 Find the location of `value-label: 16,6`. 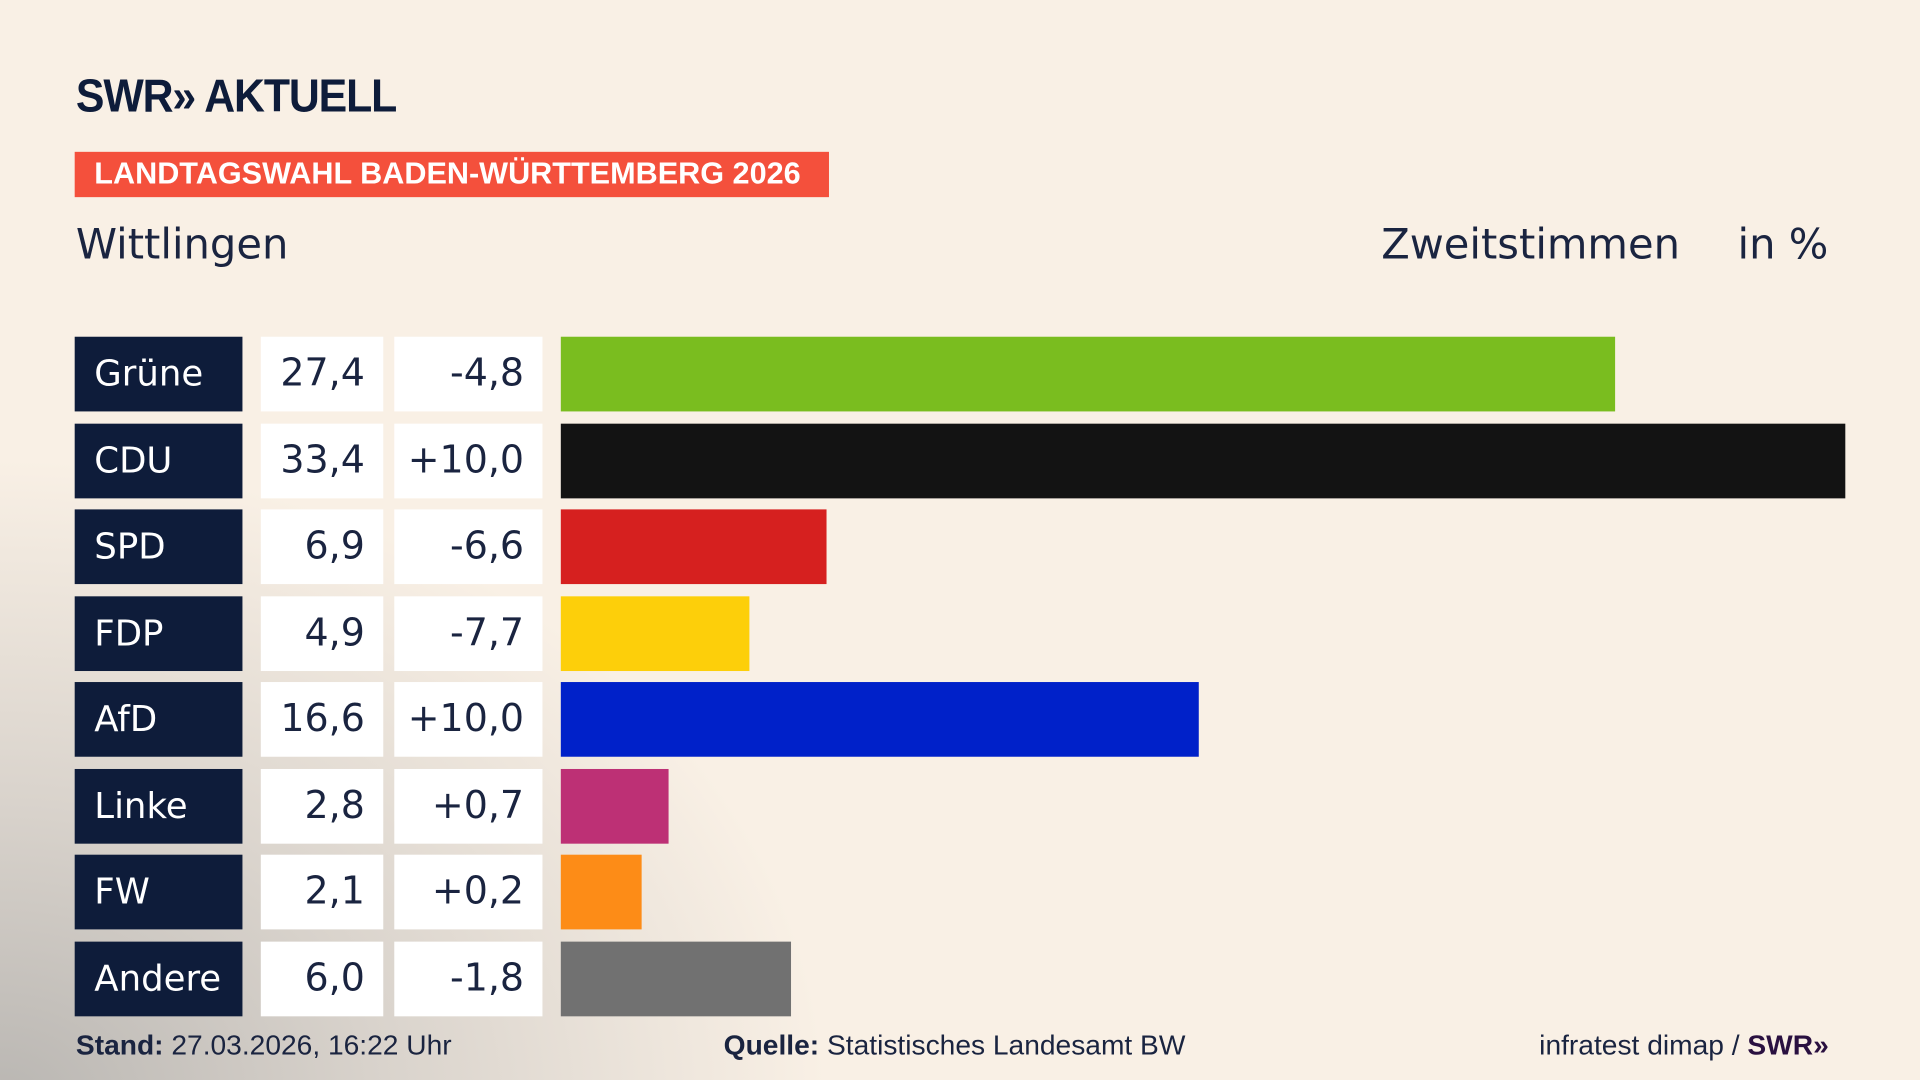

value-label: 16,6 is located at coordinates (322, 719).